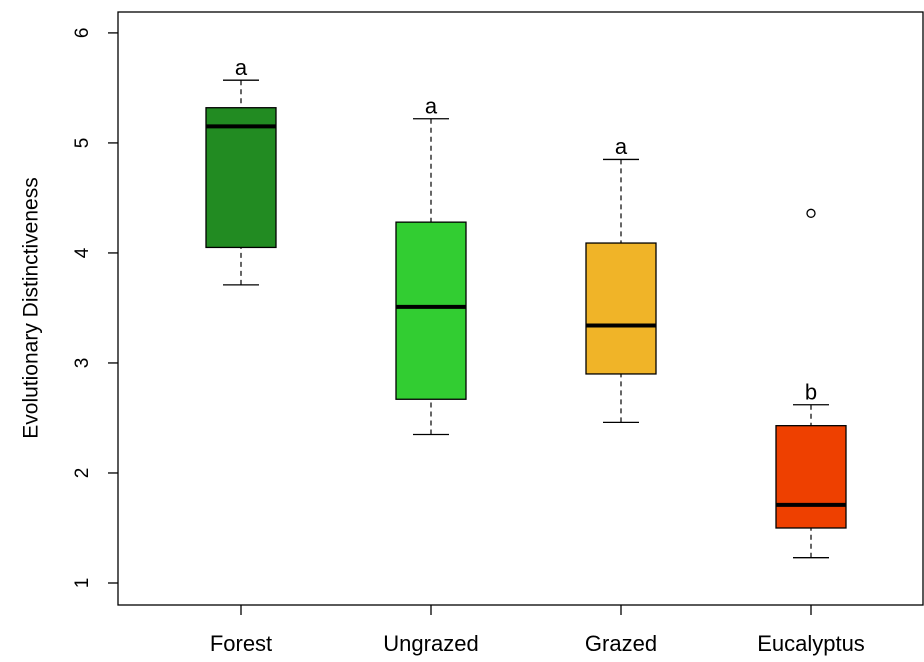 This screenshot has width=924, height=662. Describe the element at coordinates (82, 363) in the screenshot. I see `y-tick-label: 3` at that location.